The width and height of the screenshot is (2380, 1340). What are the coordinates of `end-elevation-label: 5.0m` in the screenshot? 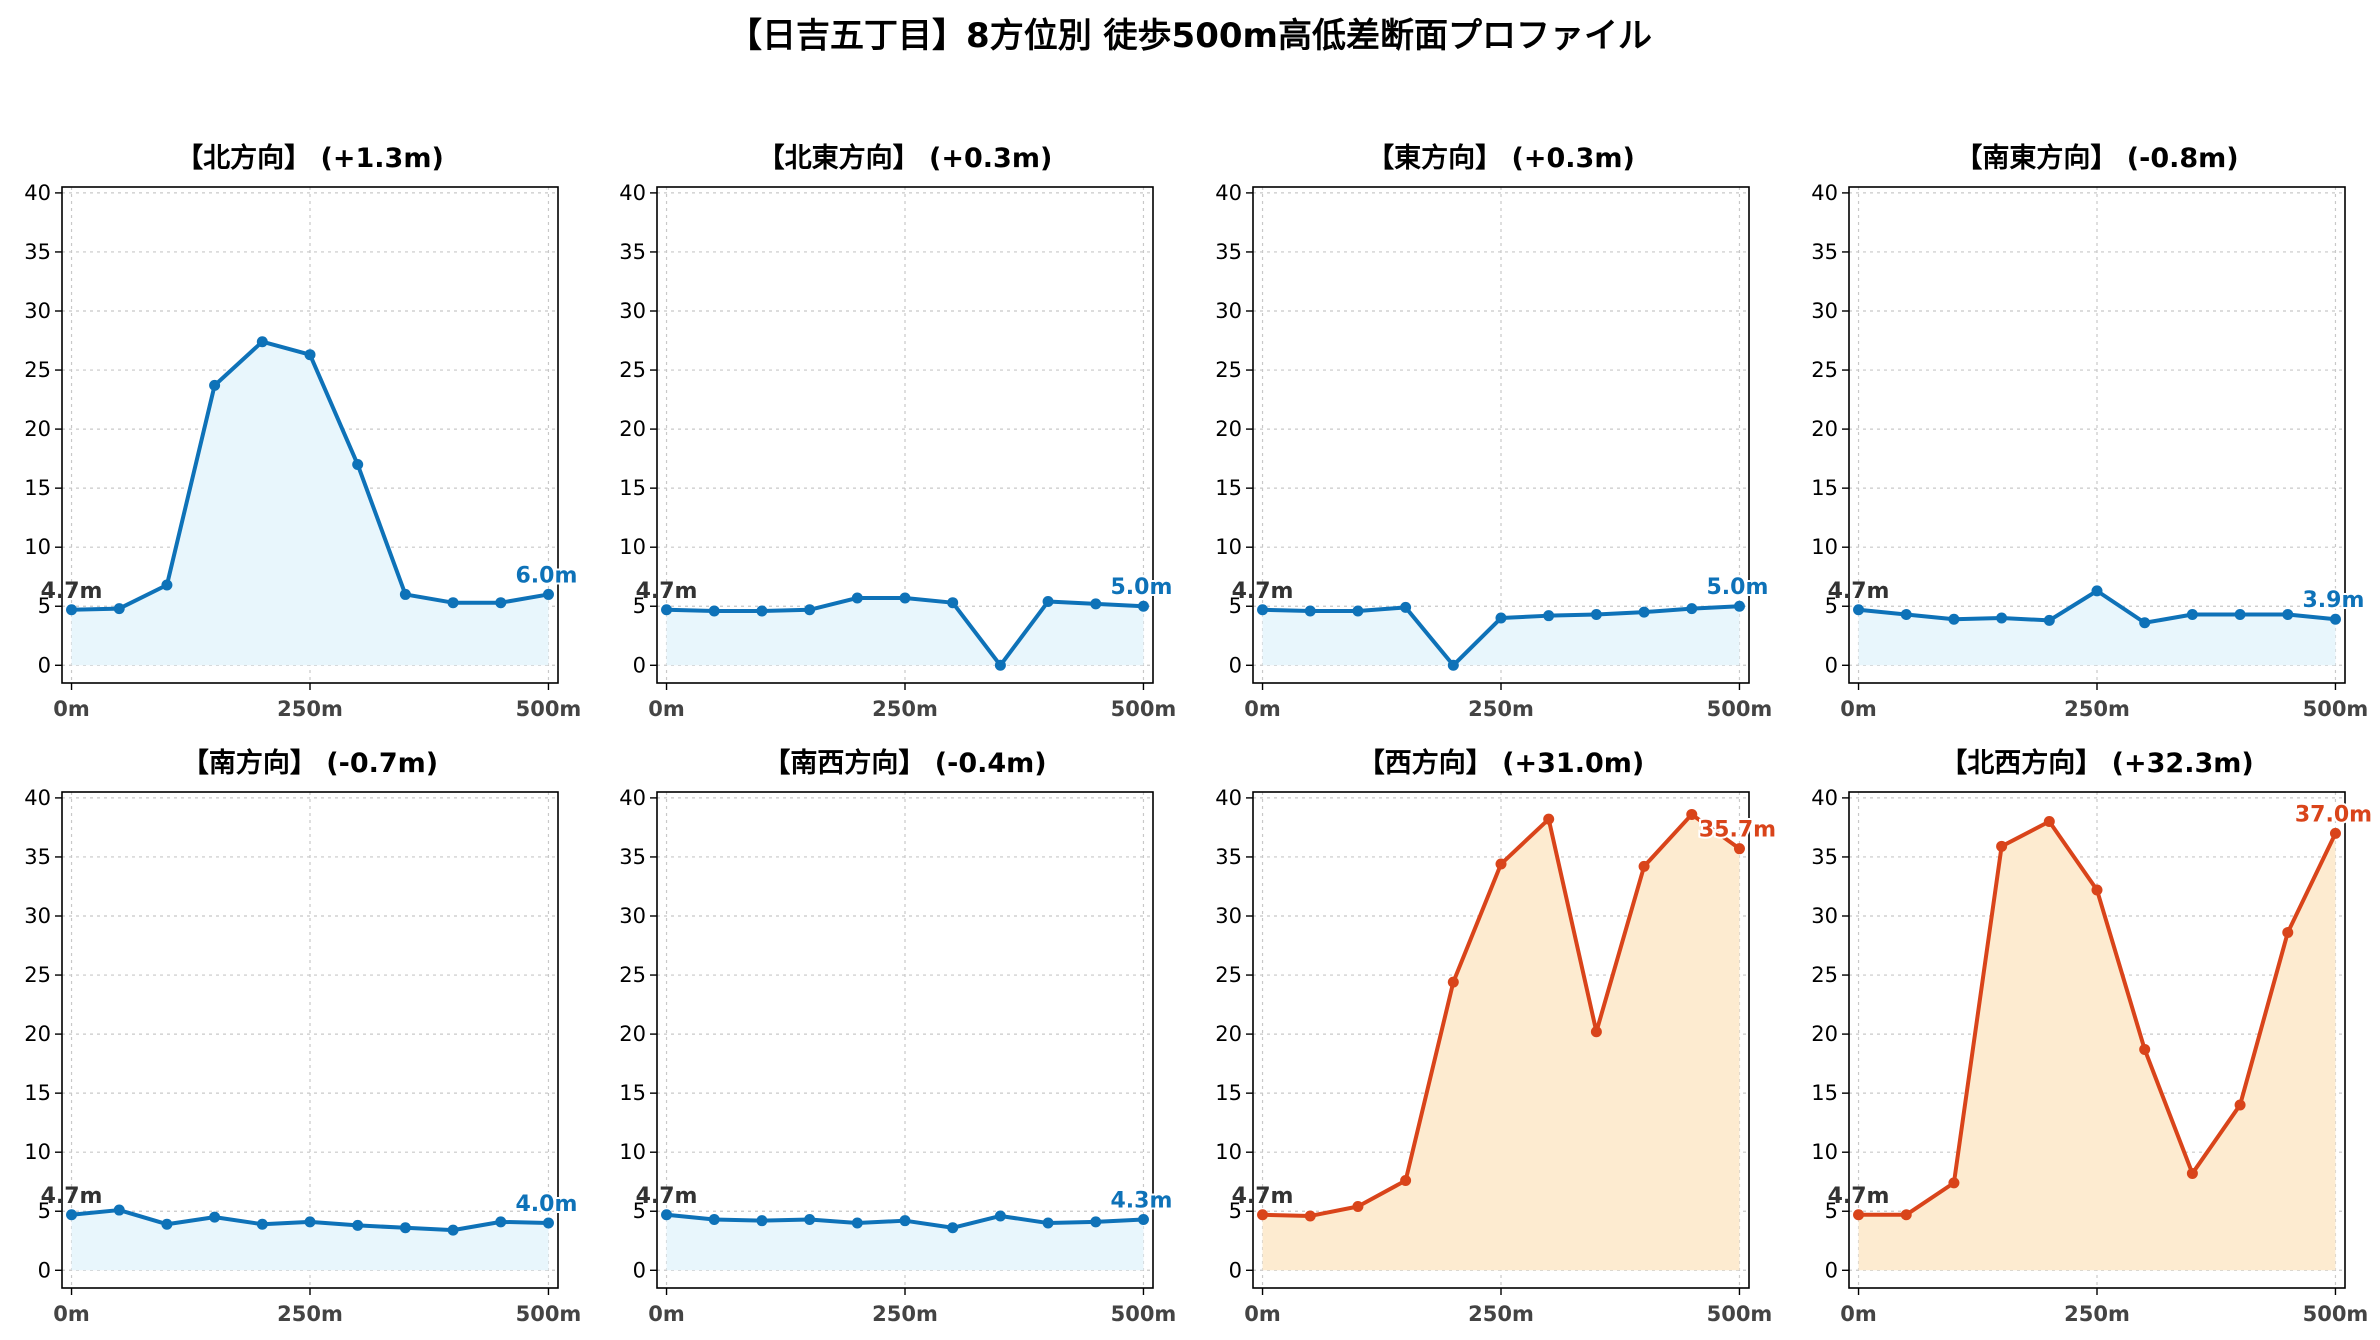 It's located at (1142, 587).